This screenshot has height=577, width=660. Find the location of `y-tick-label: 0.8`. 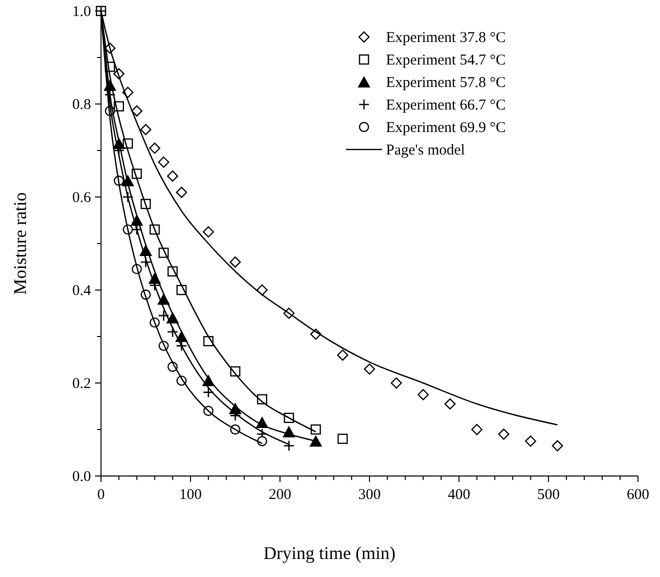

y-tick-label: 0.8 is located at coordinates (81, 105).